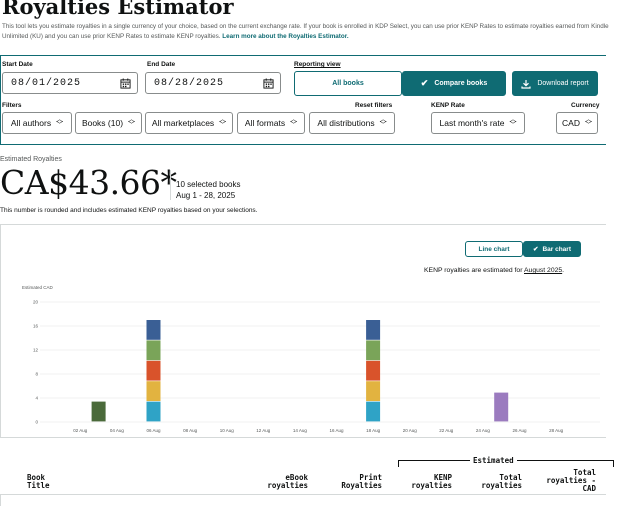  What do you see at coordinates (80, 430) in the screenshot?
I see `x-tick-label: 02 Aug` at bounding box center [80, 430].